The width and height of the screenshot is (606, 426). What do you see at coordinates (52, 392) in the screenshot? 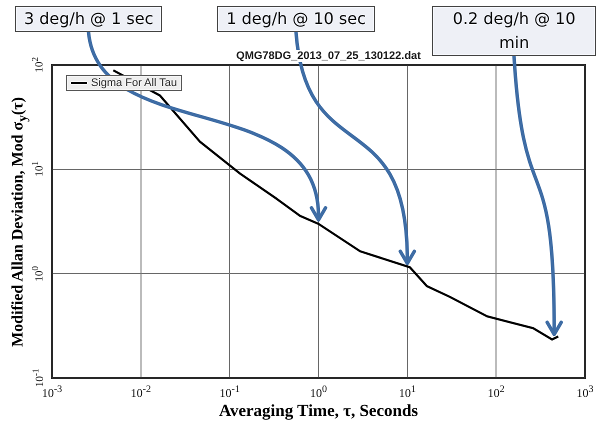
I see `x-tick-label: 10$^{-3}$` at bounding box center [52, 392].